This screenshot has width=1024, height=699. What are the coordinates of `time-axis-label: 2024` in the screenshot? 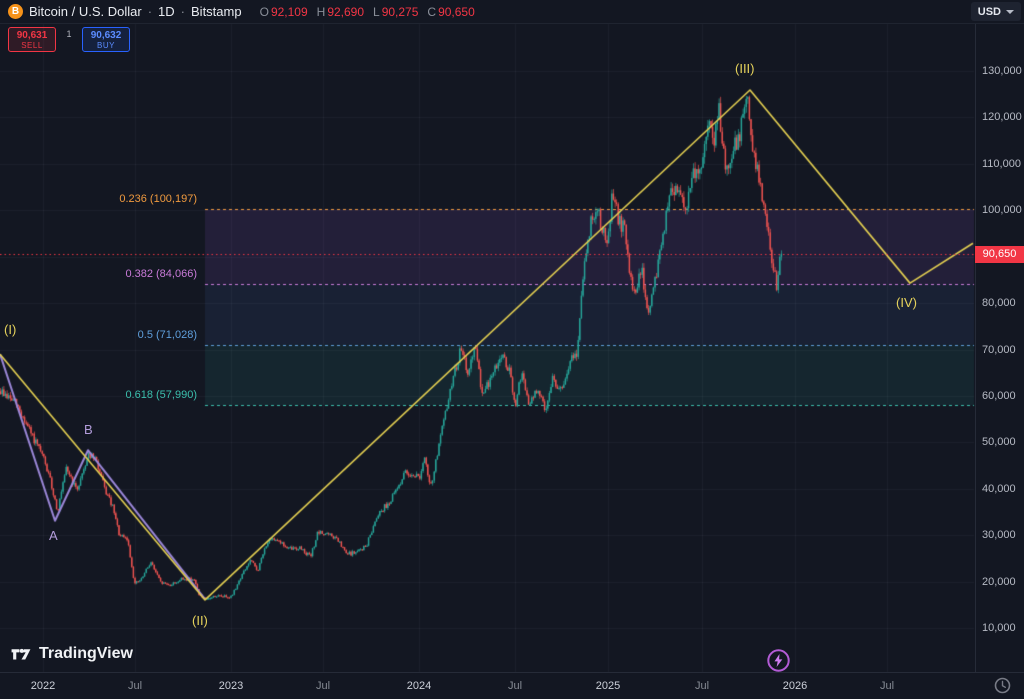 It's located at (419, 686).